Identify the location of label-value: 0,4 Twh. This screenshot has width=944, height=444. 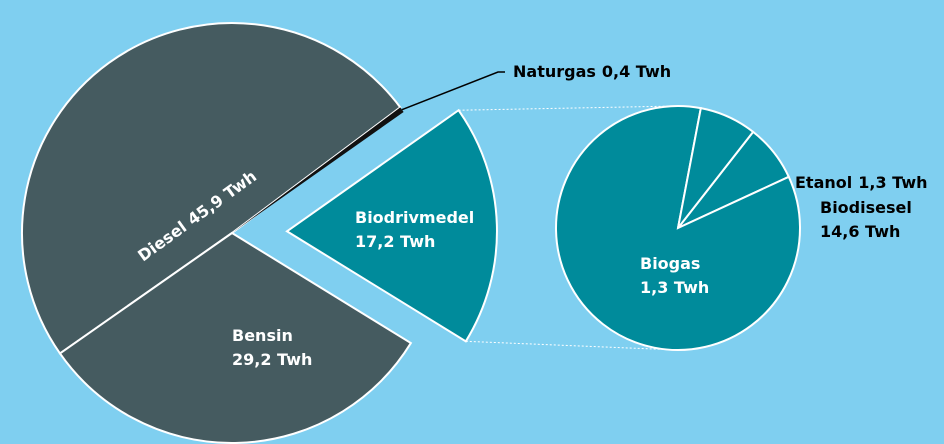
(636, 71).